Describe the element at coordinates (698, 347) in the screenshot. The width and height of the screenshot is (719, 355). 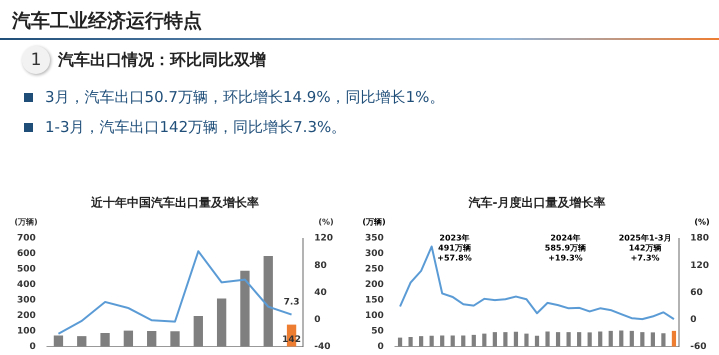
I see `y2-tick-label: -60` at that location.